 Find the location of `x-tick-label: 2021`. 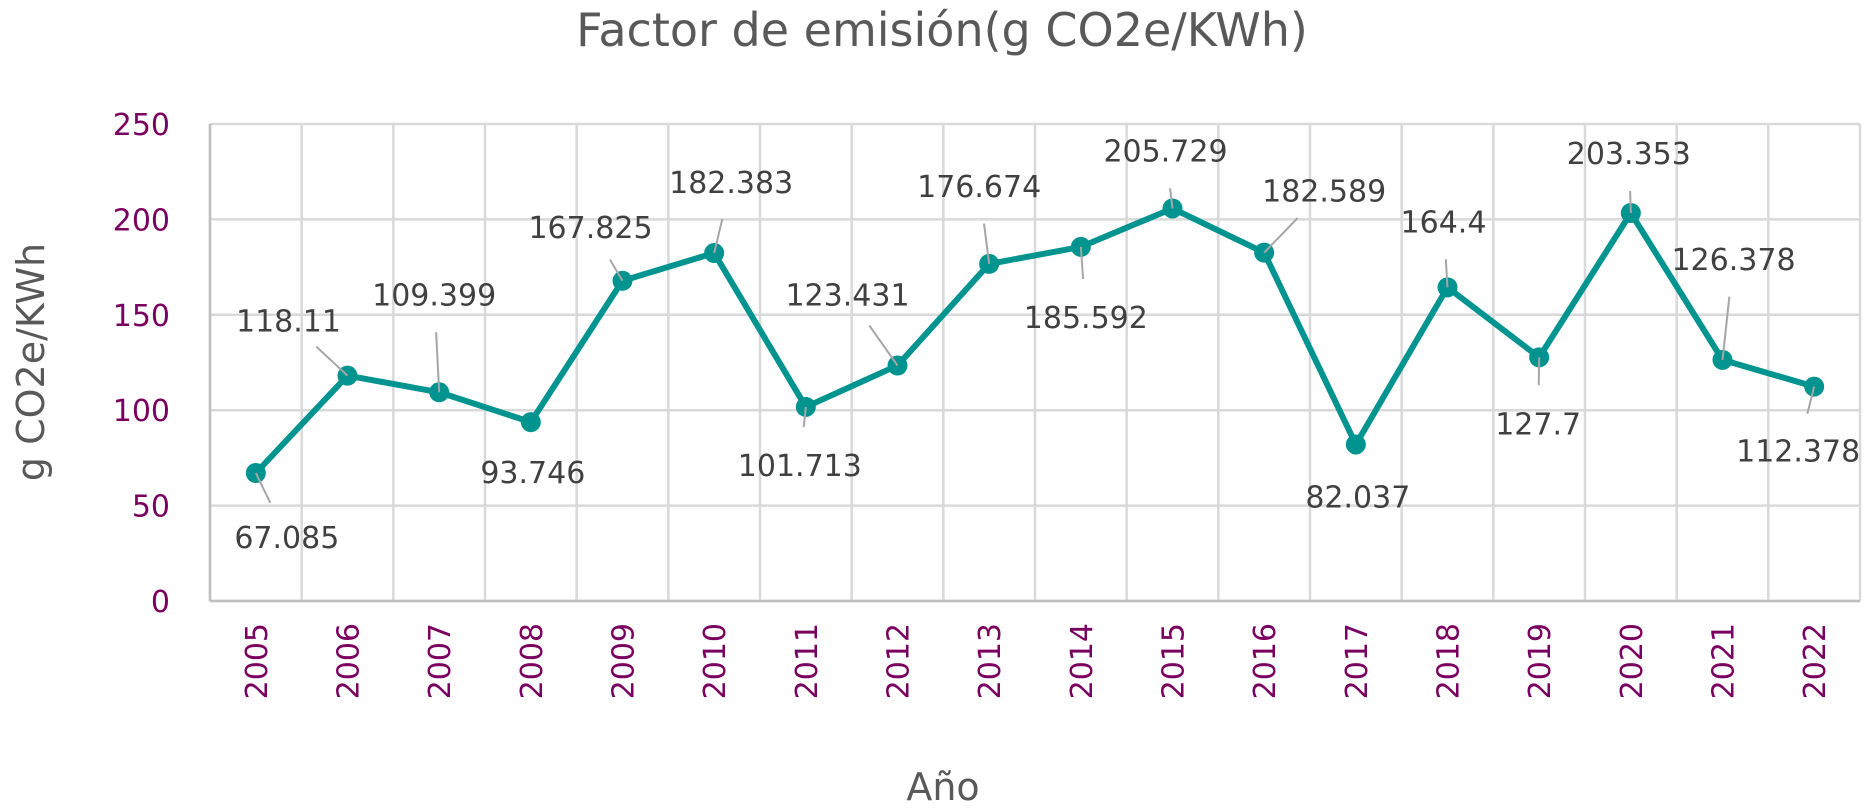

x-tick-label: 2021 is located at coordinates (1724, 661).